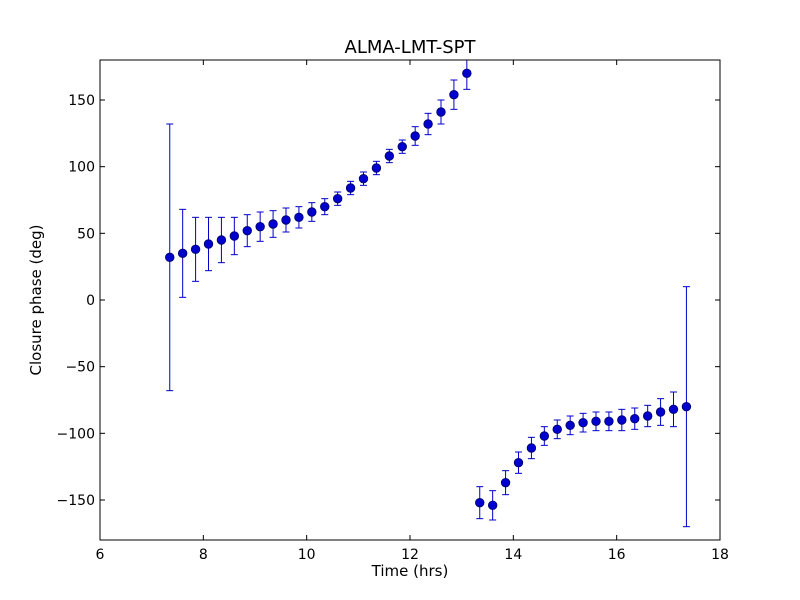 This screenshot has height=600, width=800. I want to click on x-tick-label: 18, so click(720, 555).